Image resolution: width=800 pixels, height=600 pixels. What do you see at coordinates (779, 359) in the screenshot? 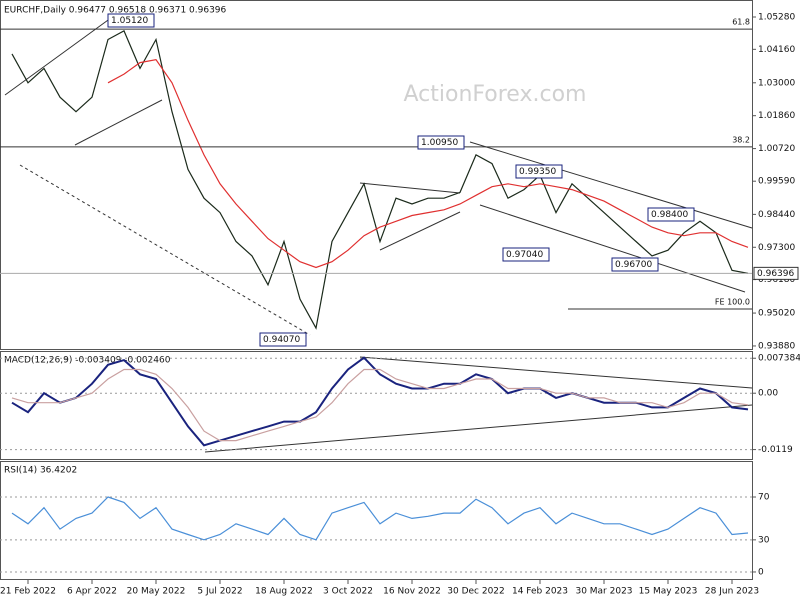
I see `y-tick-label: 0.007384` at bounding box center [779, 359].